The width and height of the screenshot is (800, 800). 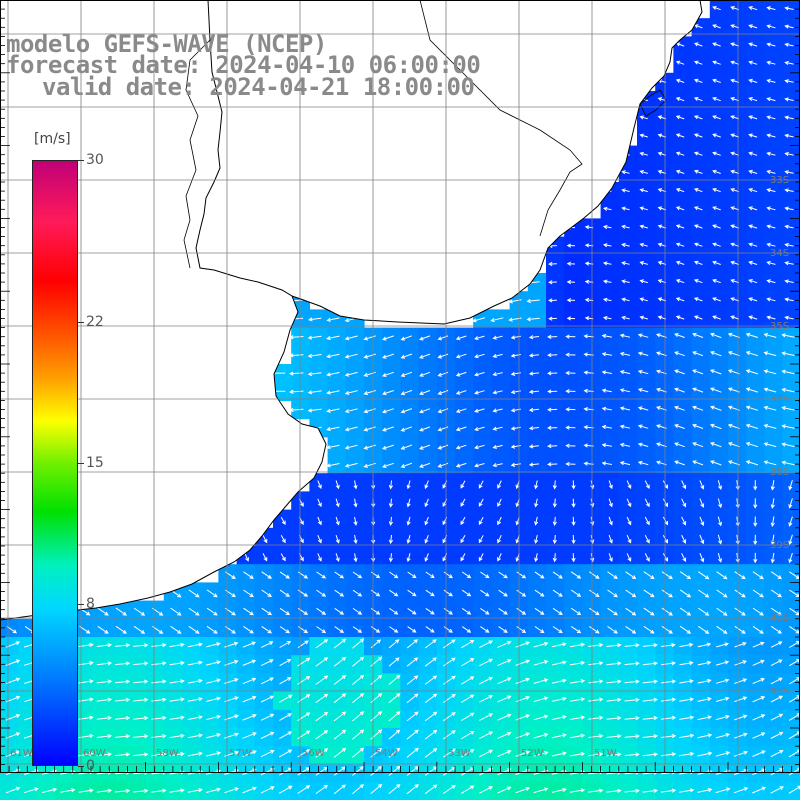 I want to click on longitude-label: 53W, so click(x=459, y=753).